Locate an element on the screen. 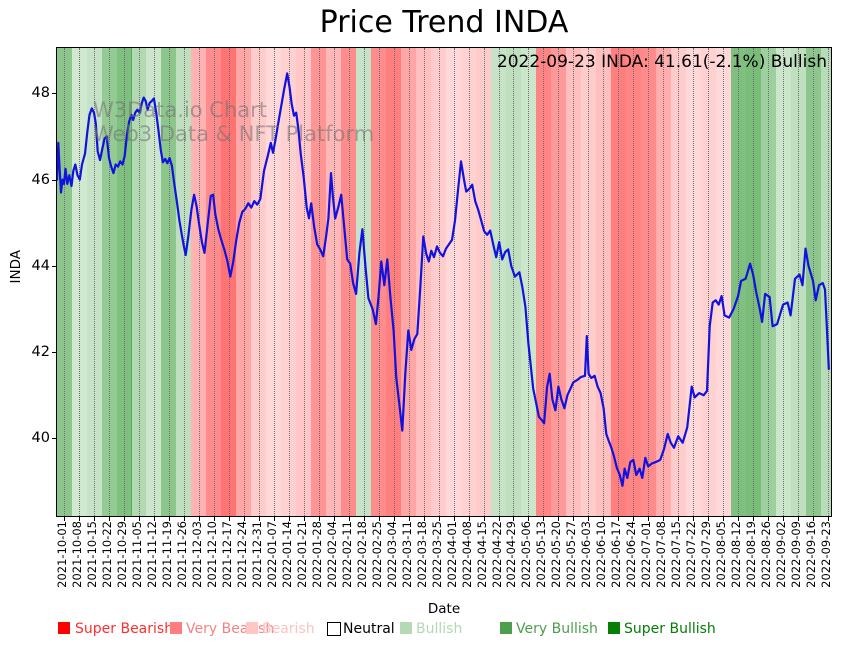 Image resolution: width=848 pixels, height=646 pixels. x-tick-label-2021-10-01: 2021-10-01 is located at coordinates (62, 554).